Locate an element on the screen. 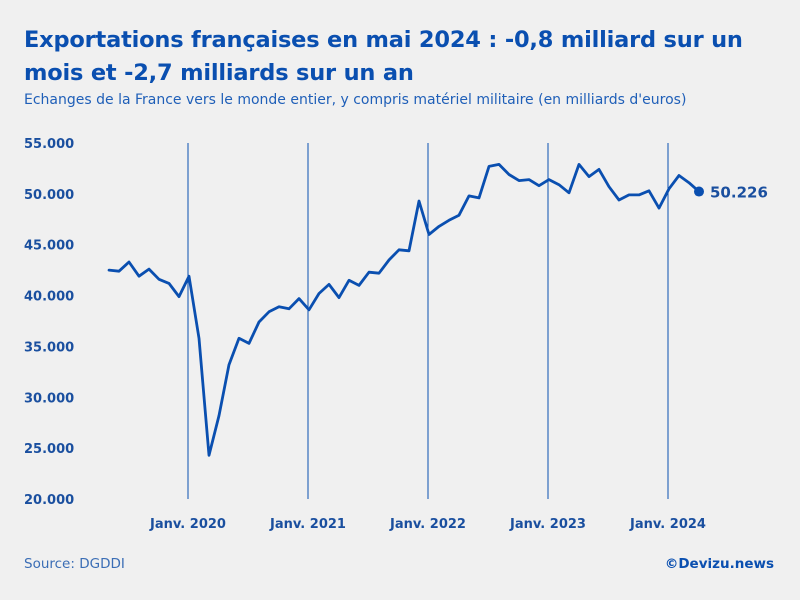 The width and height of the screenshot is (800, 600). end-value-label: 50.226 is located at coordinates (739, 193).